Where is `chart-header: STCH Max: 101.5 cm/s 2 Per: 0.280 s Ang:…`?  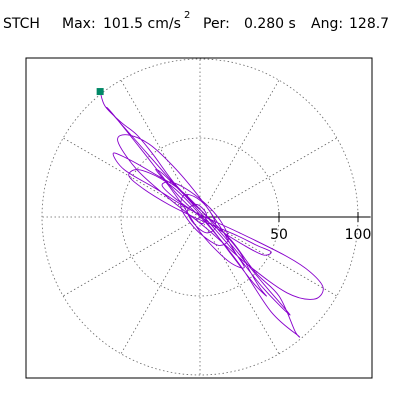
chart-header: STCH Max: 101.5 cm/s 2 Per: 0.280 s Ang:… is located at coordinates (200, 25).